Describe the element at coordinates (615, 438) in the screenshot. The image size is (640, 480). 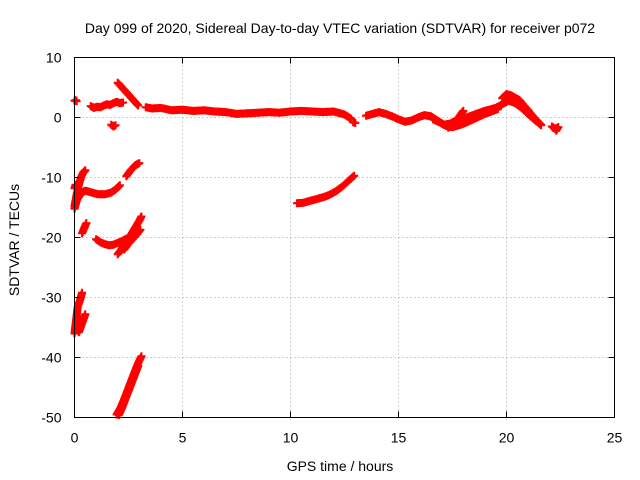
I see `x-tick-label: 25` at that location.